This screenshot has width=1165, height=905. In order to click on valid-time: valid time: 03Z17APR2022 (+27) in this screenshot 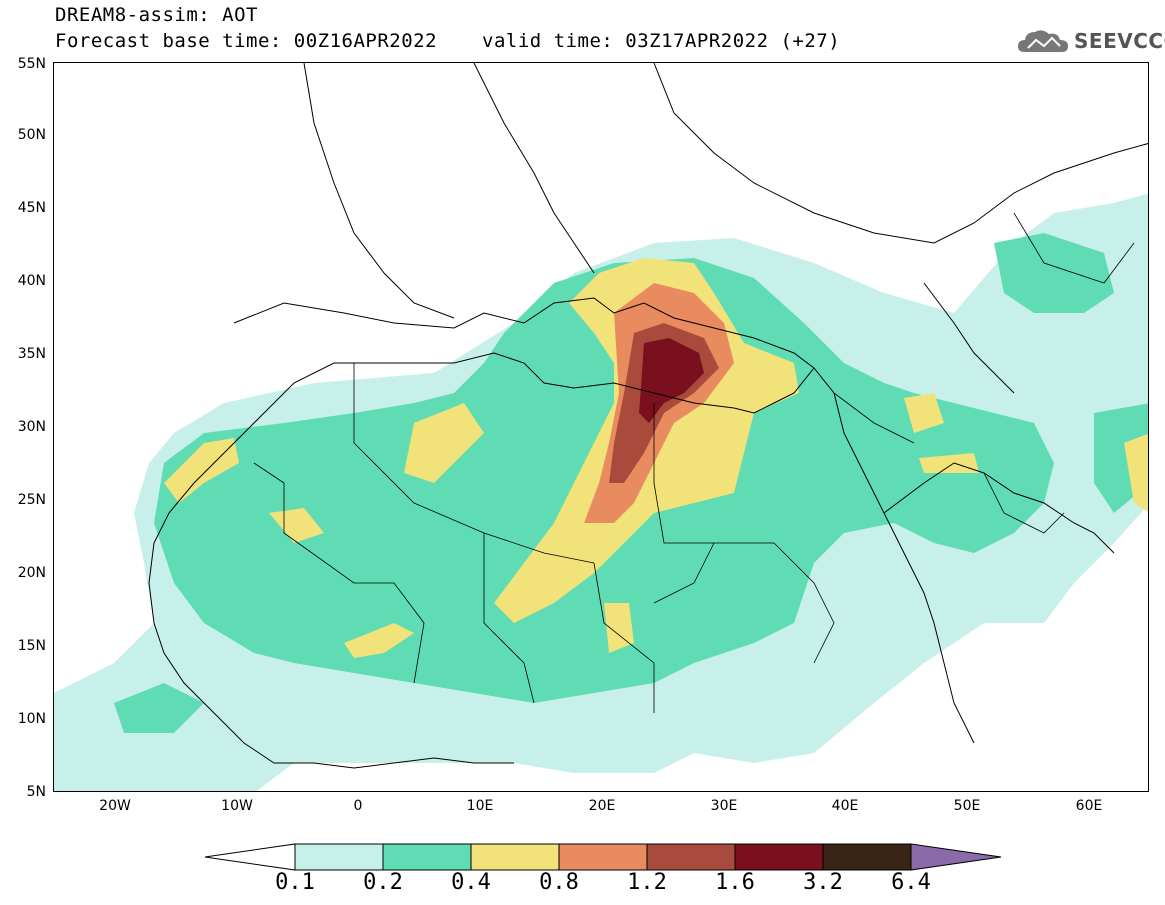, I will do `click(661, 41)`.